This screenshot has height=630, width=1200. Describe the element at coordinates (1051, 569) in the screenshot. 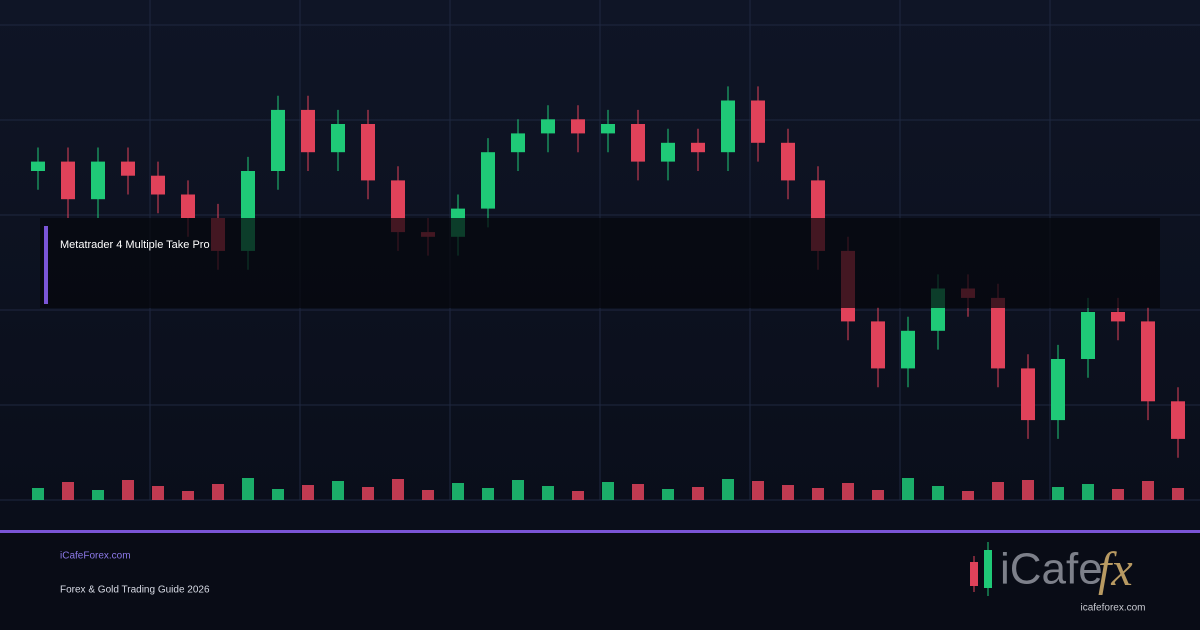

I see `logo-brand: iCafe` at that location.